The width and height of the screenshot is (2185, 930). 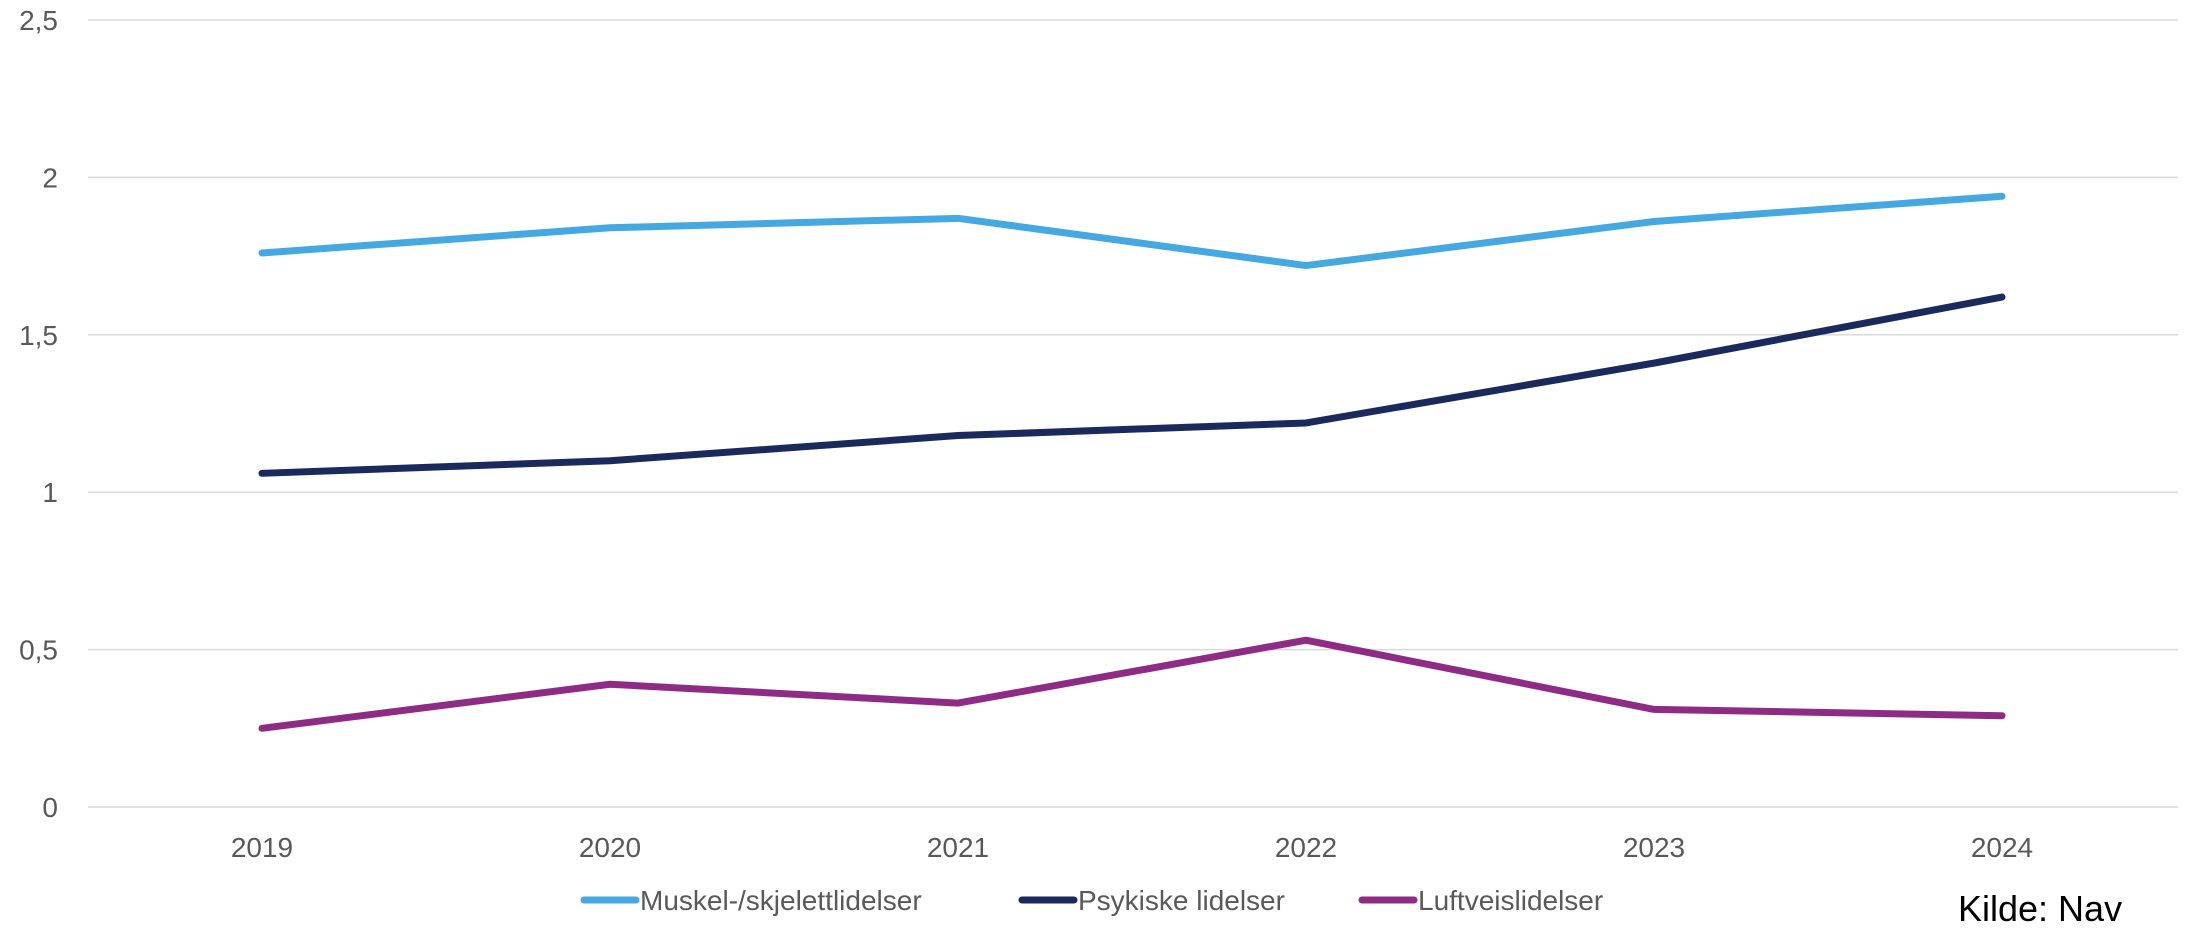 What do you see at coordinates (38, 650) in the screenshot?
I see `y-tick-label: 0,5` at bounding box center [38, 650].